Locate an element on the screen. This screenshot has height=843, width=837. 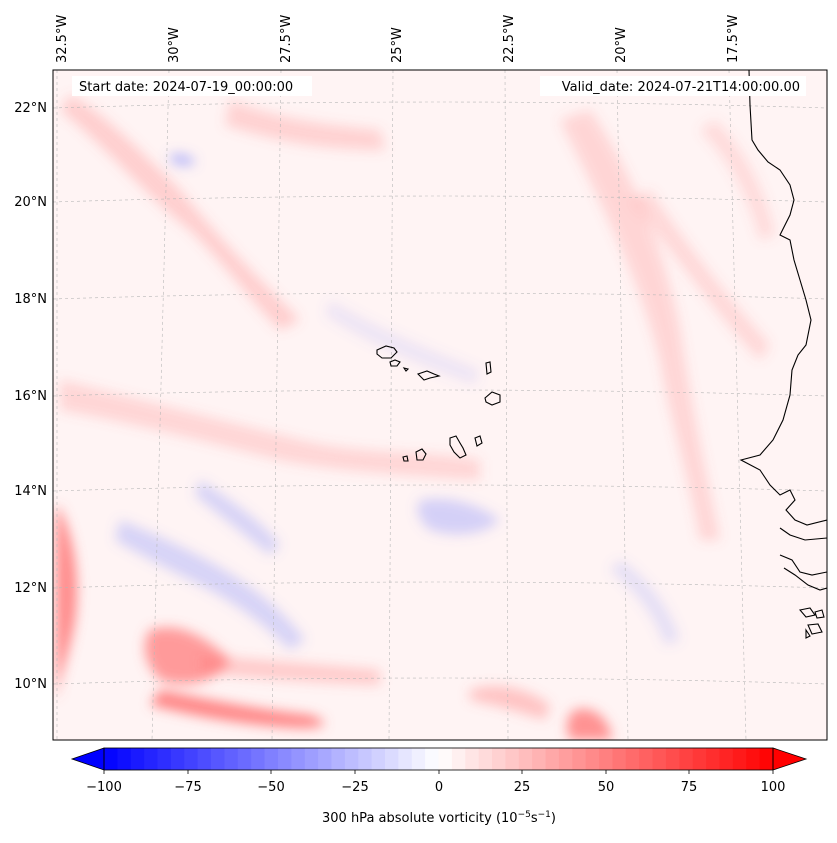
lon-label-17-5w: 17.5°W is located at coordinates (733, 39).